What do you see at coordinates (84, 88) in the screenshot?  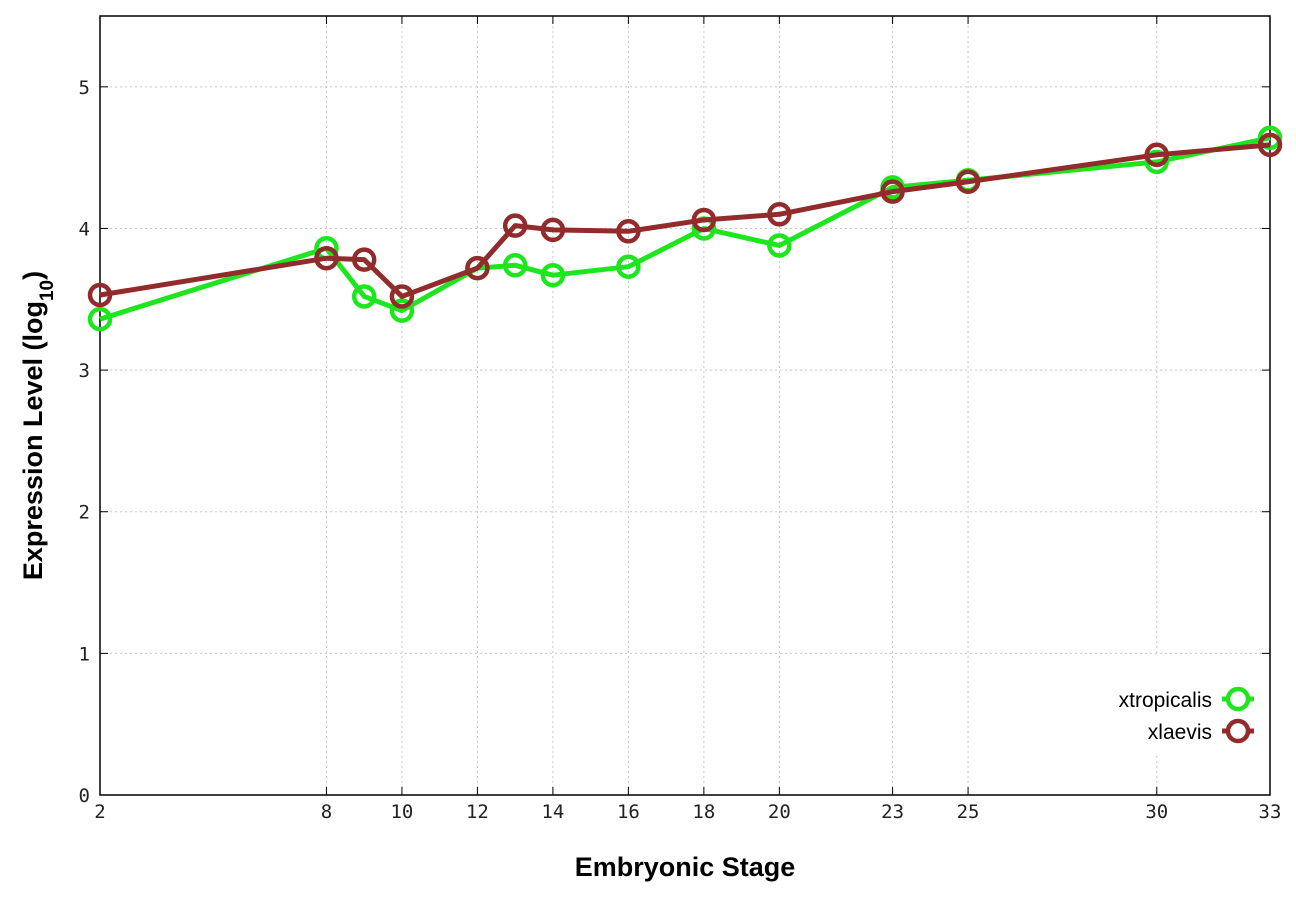 I see `y-tick-label: 5` at bounding box center [84, 88].